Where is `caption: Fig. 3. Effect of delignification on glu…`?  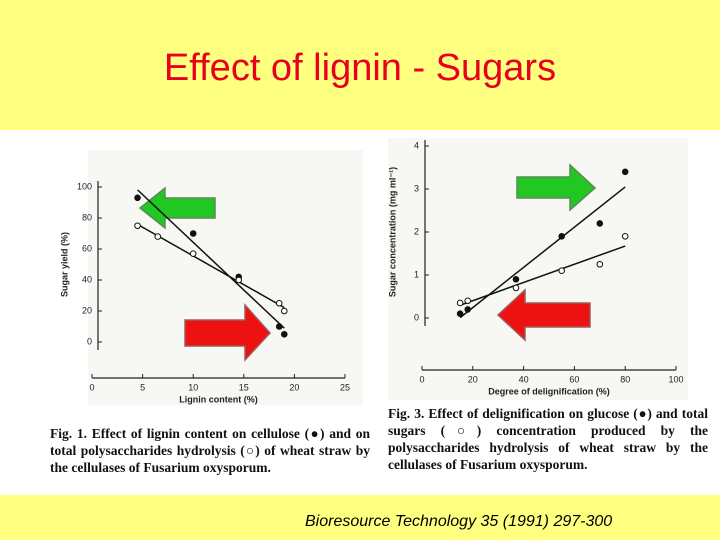 caption: Fig. 3. Effect of delignification on glu… is located at coordinates (548, 439).